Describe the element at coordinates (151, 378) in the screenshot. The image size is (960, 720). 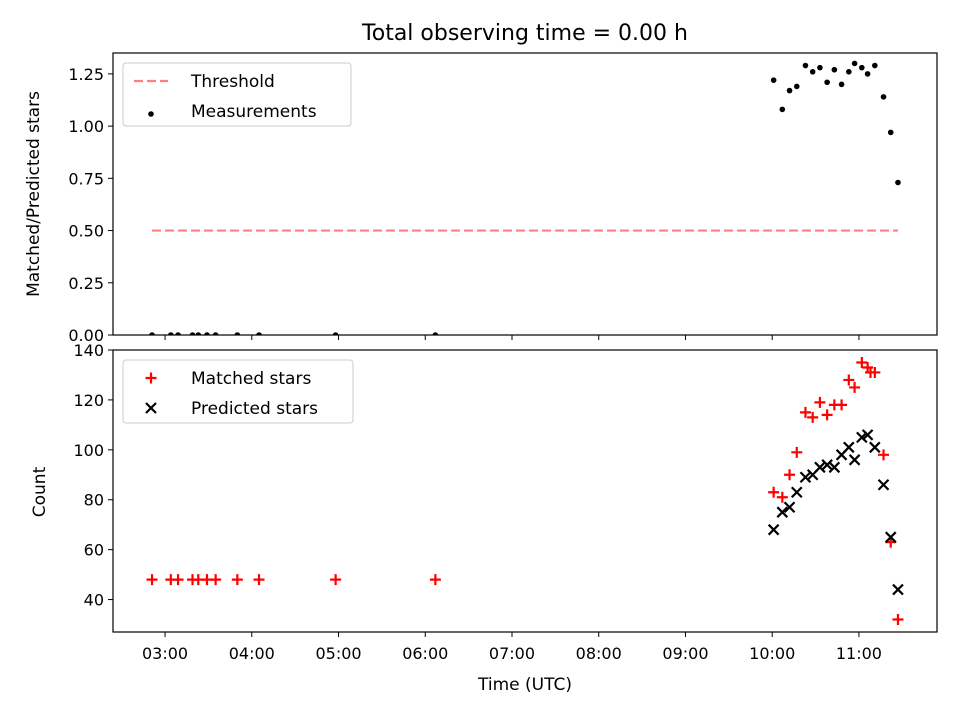
I see `legend-matched-swatch` at that location.